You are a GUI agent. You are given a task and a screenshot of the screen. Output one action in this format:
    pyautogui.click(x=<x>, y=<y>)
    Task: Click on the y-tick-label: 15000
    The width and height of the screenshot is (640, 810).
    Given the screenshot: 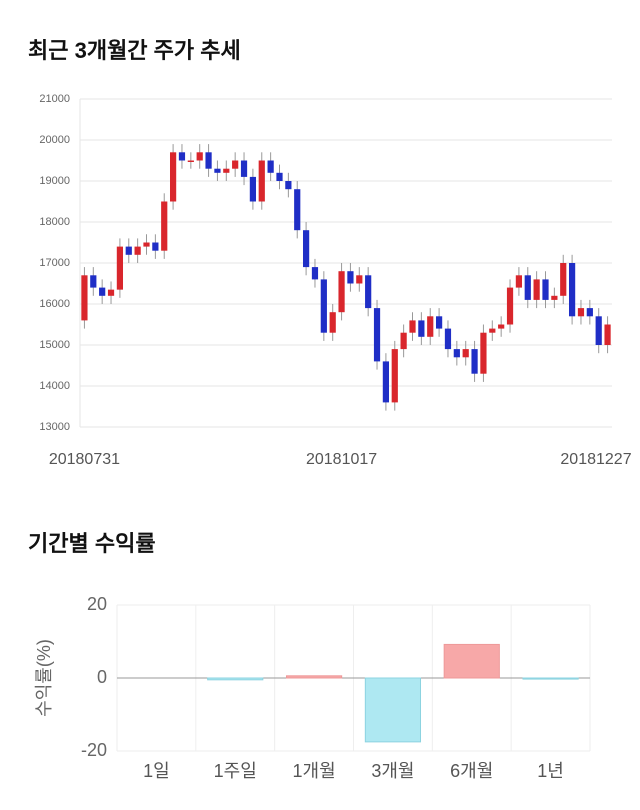 What is the action you would take?
    pyautogui.click(x=54, y=345)
    